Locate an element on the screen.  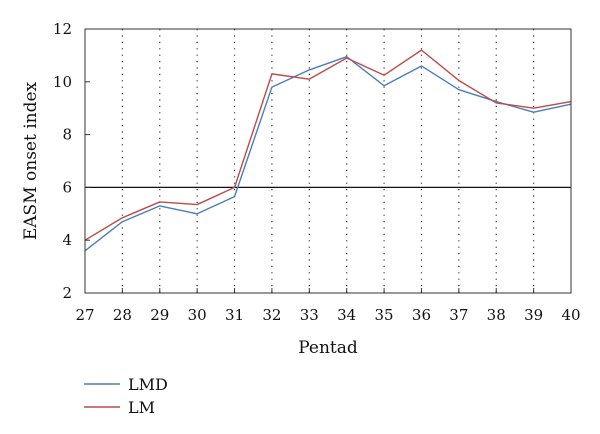
legend: LMD LM is located at coordinates (126, 396).